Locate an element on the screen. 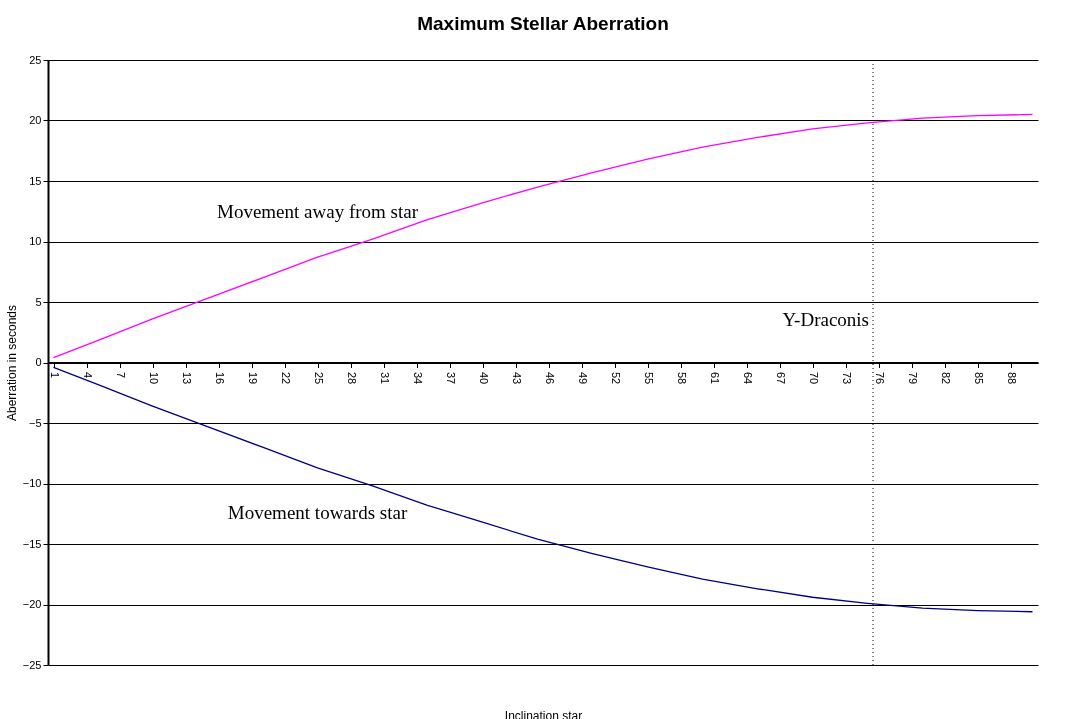 This screenshot has width=1067, height=719. y-tick-label: −5 is located at coordinates (35, 422).